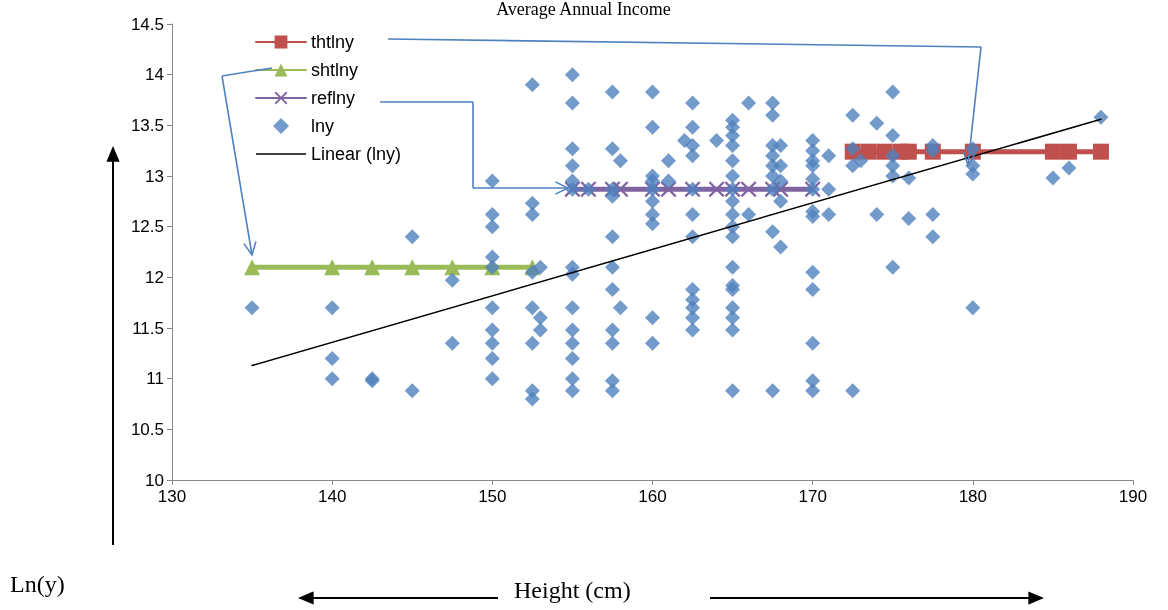  Describe the element at coordinates (155, 379) in the screenshot. I see `y-tick-label: 11` at that location.